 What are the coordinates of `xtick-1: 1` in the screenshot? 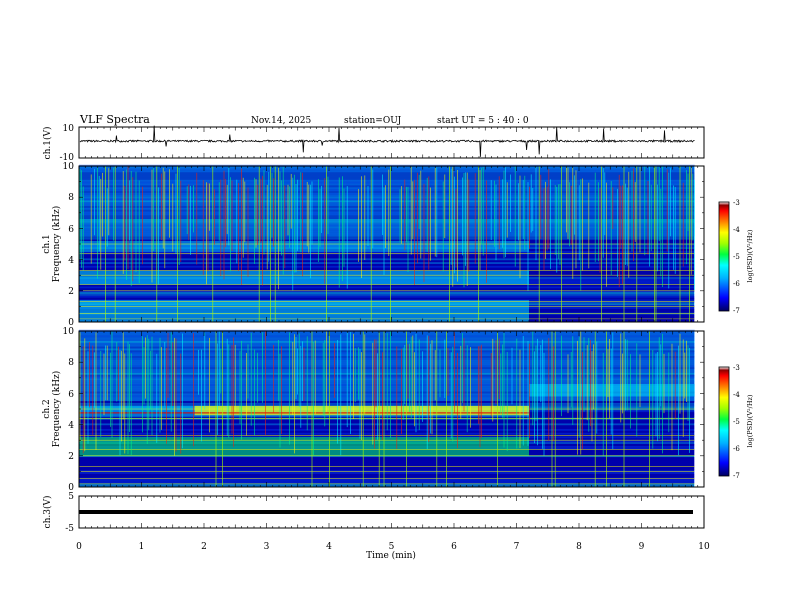 It's located at (142, 547).